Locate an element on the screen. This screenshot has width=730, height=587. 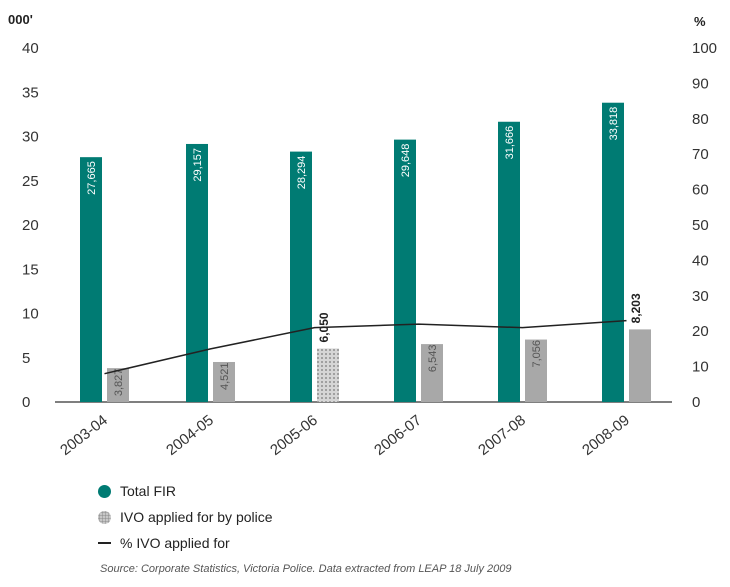
right-tick-label: 70 is located at coordinates (700, 154).